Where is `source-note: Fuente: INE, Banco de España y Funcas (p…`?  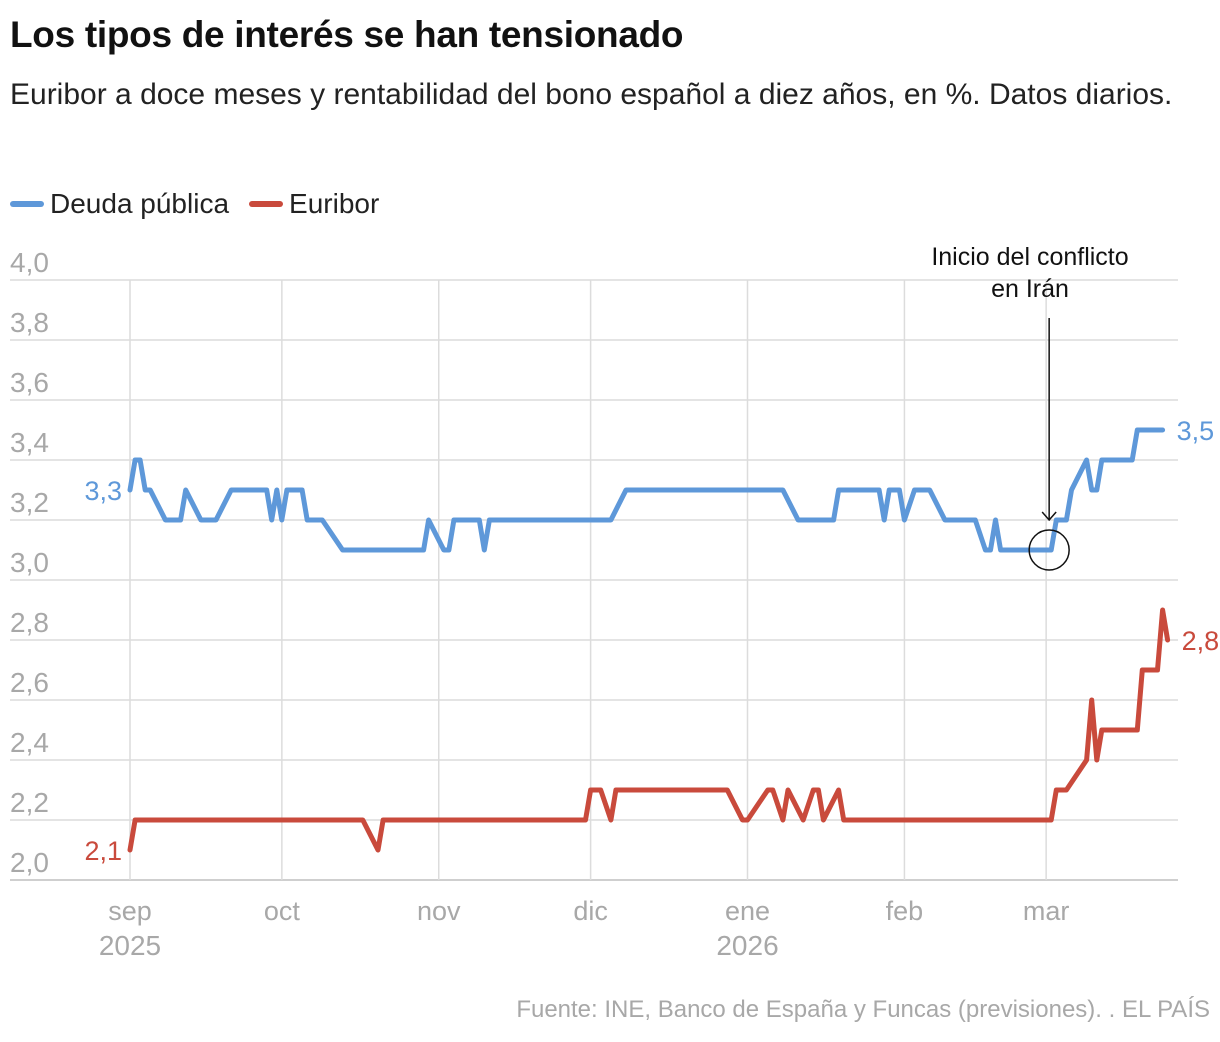 source-note: Fuente: INE, Banco de España y Funcas (p… is located at coordinates (863, 1009).